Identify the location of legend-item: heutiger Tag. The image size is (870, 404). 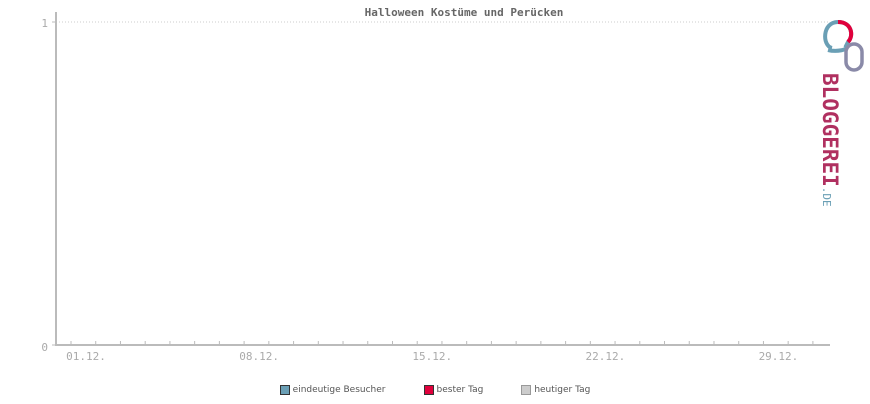
(555, 390).